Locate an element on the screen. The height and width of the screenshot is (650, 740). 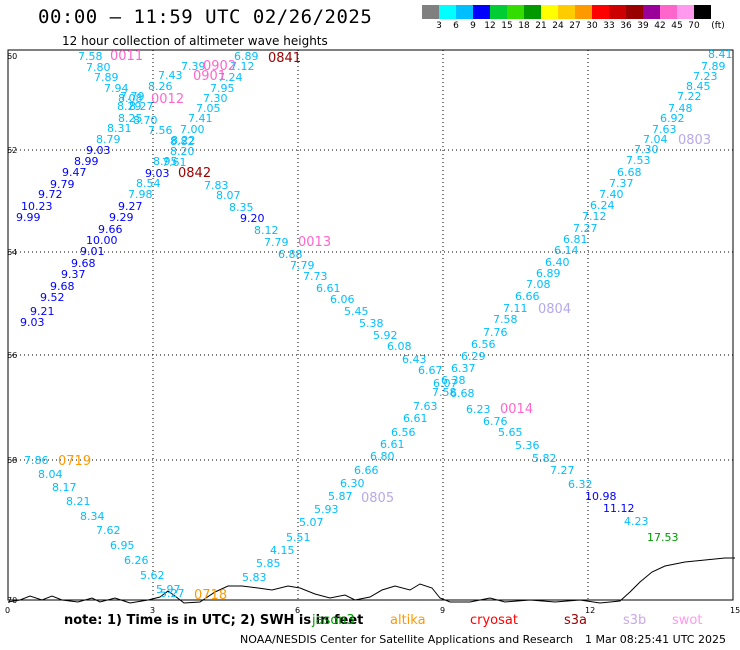
swh-value: 5.65 is located at coordinates (510, 432).